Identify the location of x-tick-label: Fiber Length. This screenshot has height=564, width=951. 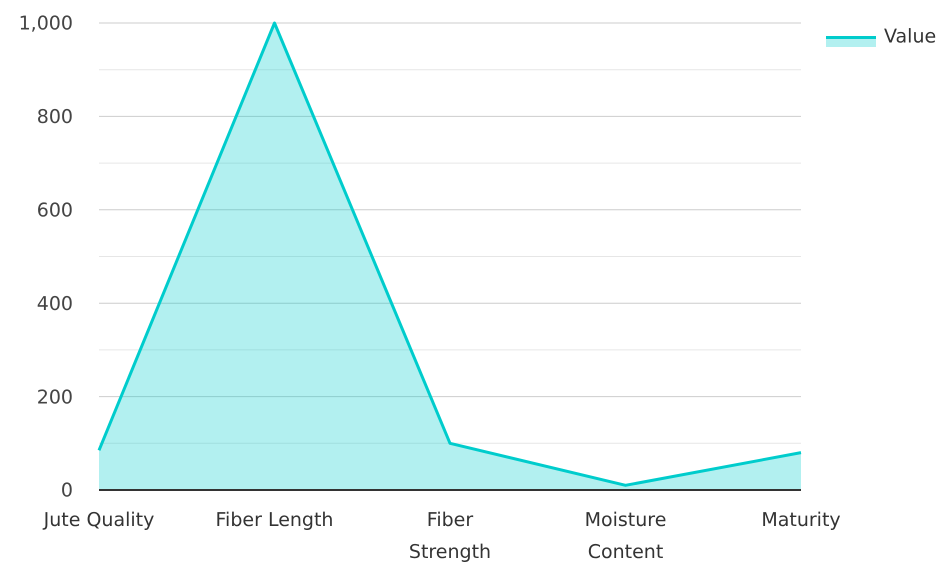
(275, 520).